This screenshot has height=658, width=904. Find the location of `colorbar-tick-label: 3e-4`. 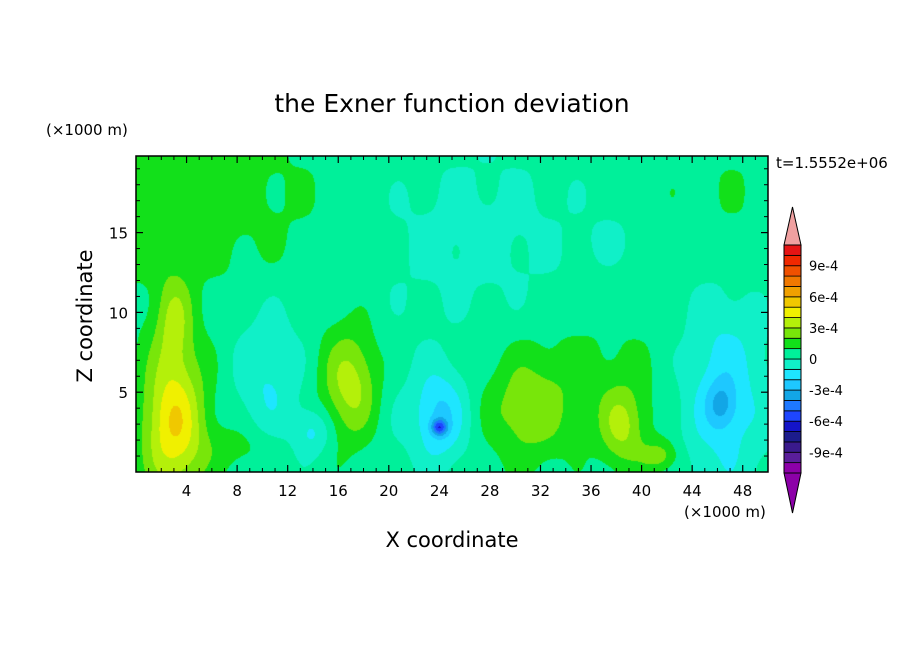

colorbar-tick-label: 3e-4 is located at coordinates (823, 329).